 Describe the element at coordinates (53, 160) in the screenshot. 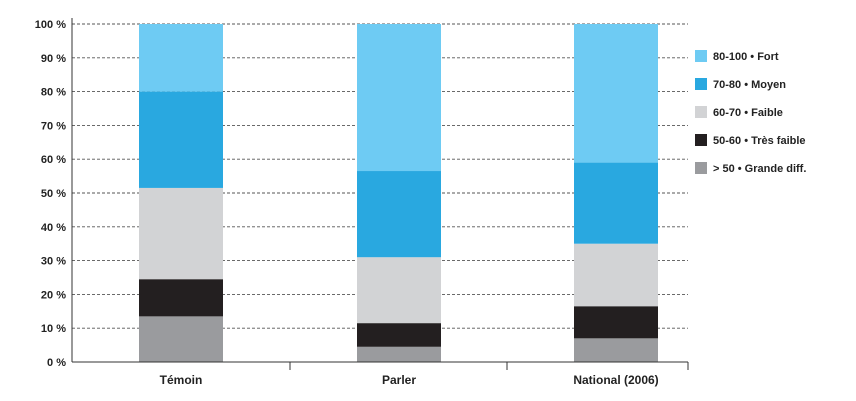

I see `y-tick-label: 60 %` at that location.